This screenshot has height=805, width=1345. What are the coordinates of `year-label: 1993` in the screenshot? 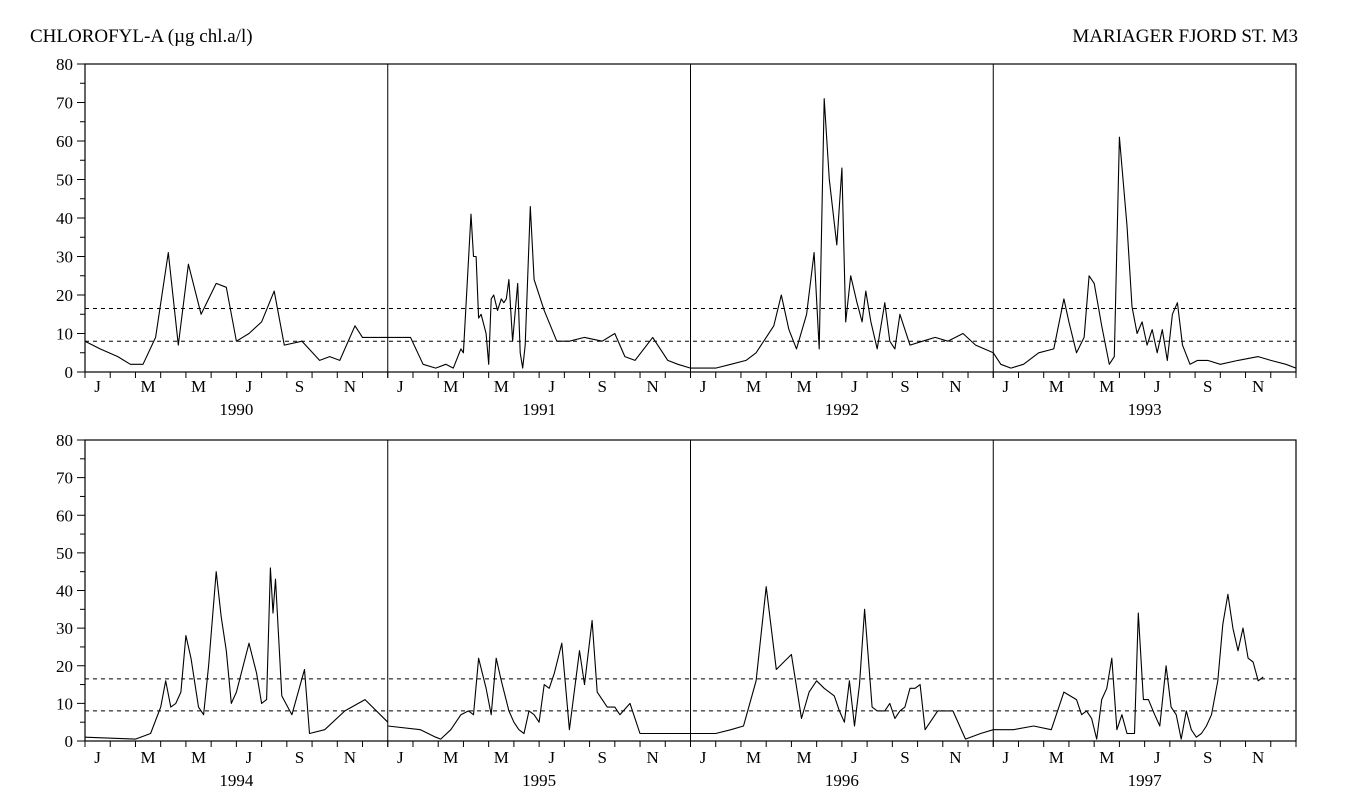 It's located at (1145, 409).